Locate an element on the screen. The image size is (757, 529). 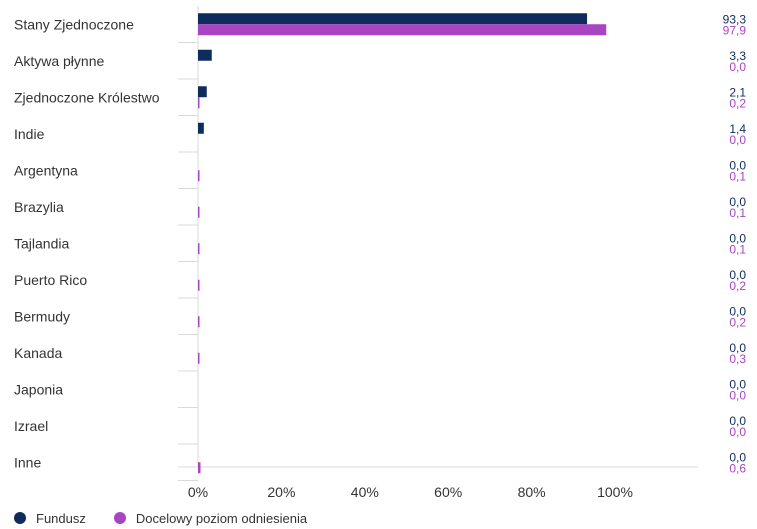
value-label-benchmark: 0,3 is located at coordinates (737, 359).